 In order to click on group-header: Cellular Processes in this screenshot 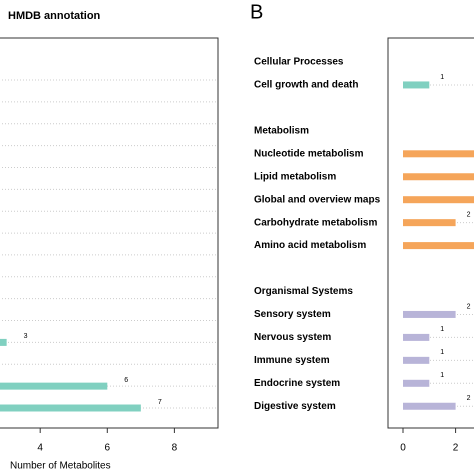, I will do `click(299, 62)`.